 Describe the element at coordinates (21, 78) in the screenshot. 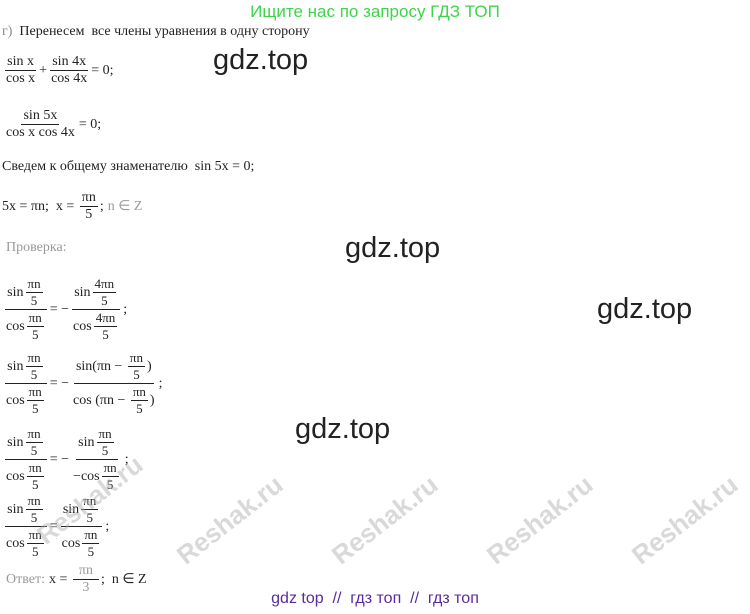

I see `math-text: cos x` at that location.